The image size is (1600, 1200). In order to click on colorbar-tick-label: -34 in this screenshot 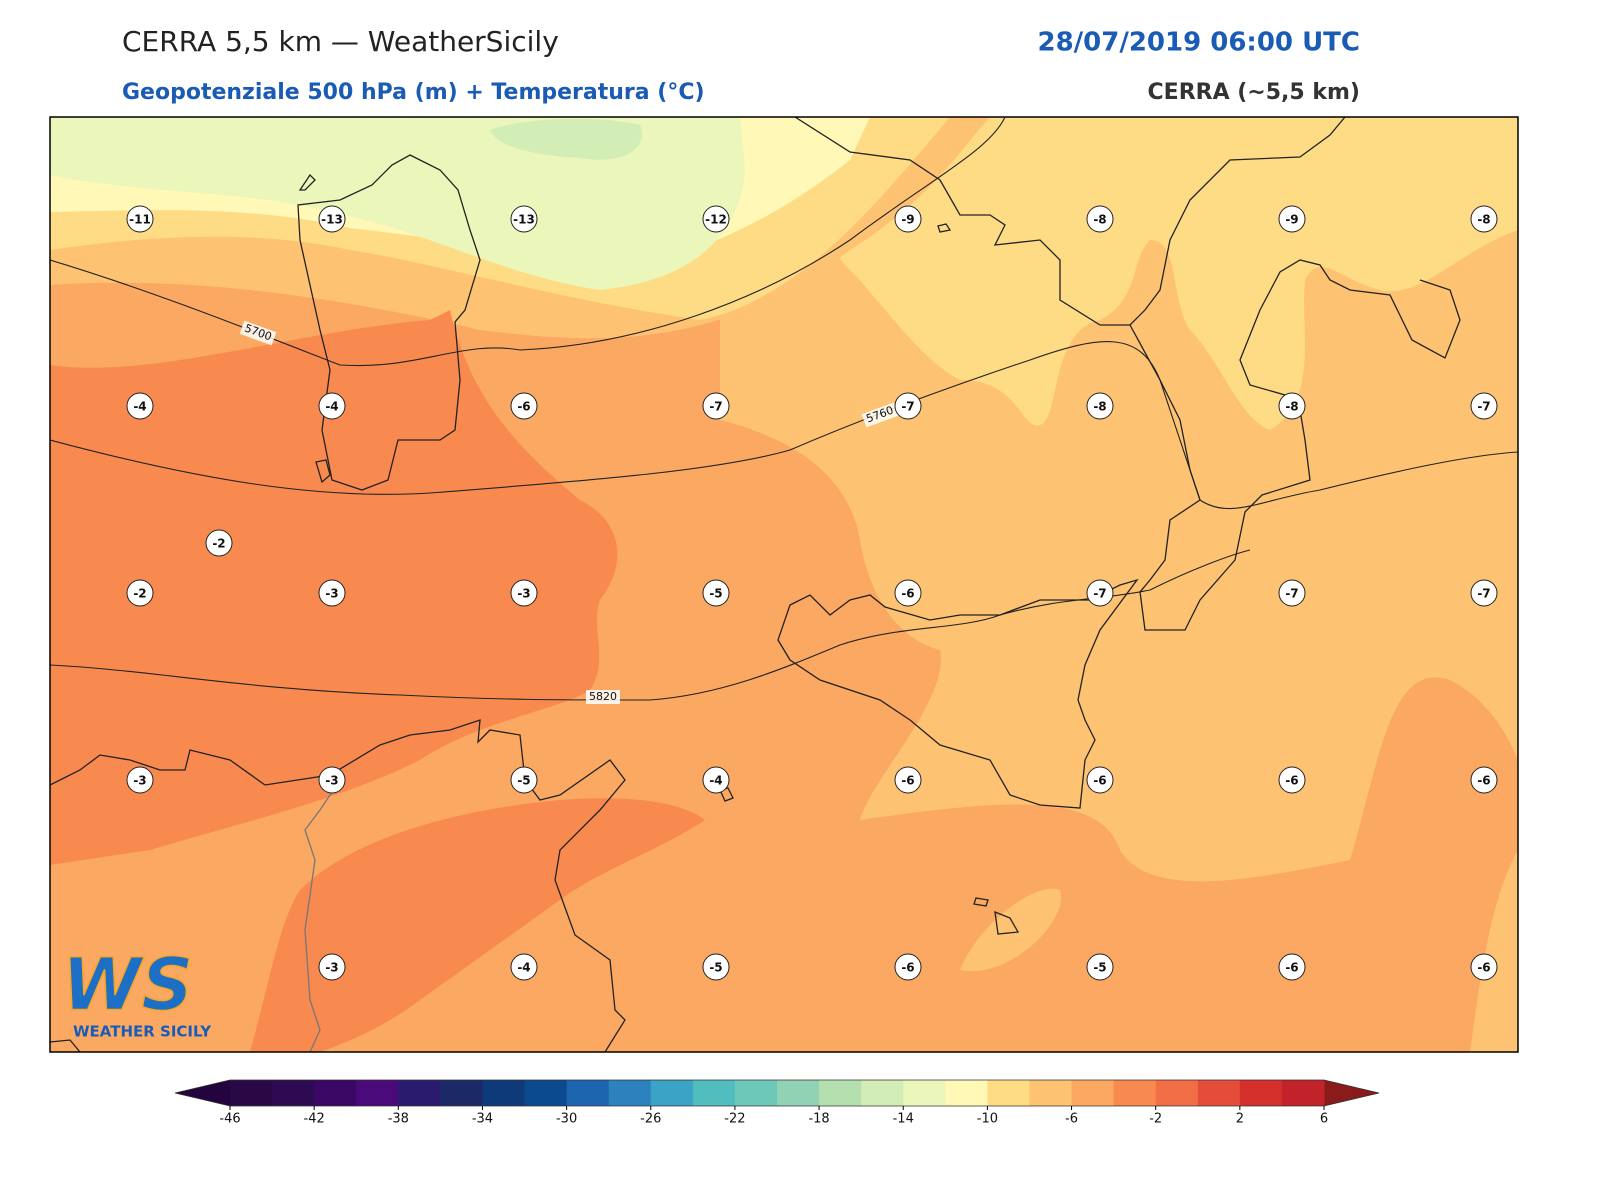, I will do `click(482, 1119)`.